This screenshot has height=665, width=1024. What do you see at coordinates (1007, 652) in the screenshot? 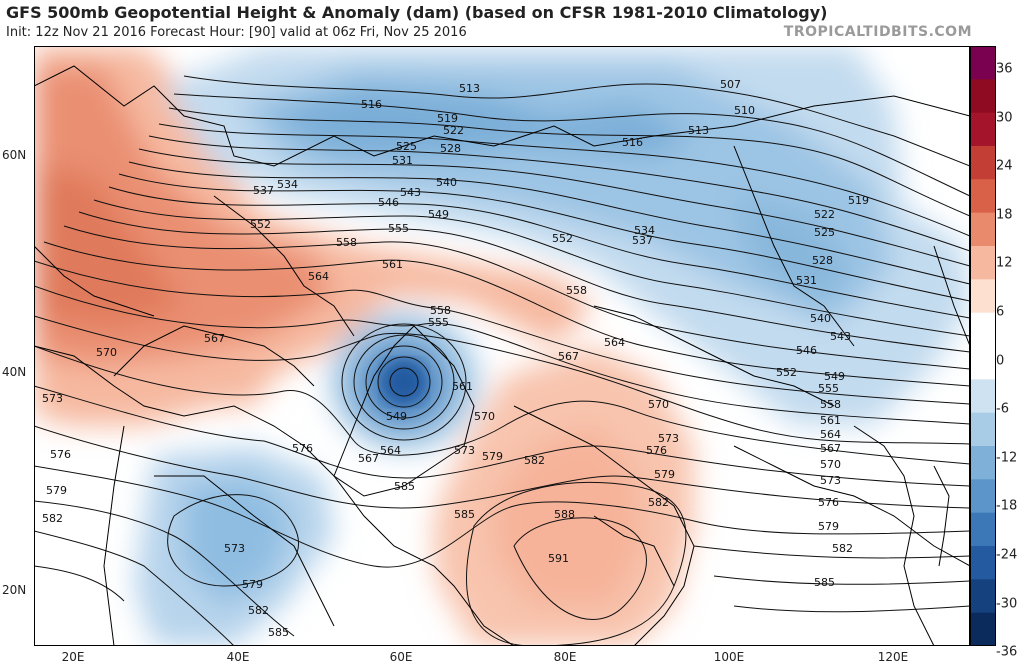
I see `colorbar-label: -36` at bounding box center [1007, 652].